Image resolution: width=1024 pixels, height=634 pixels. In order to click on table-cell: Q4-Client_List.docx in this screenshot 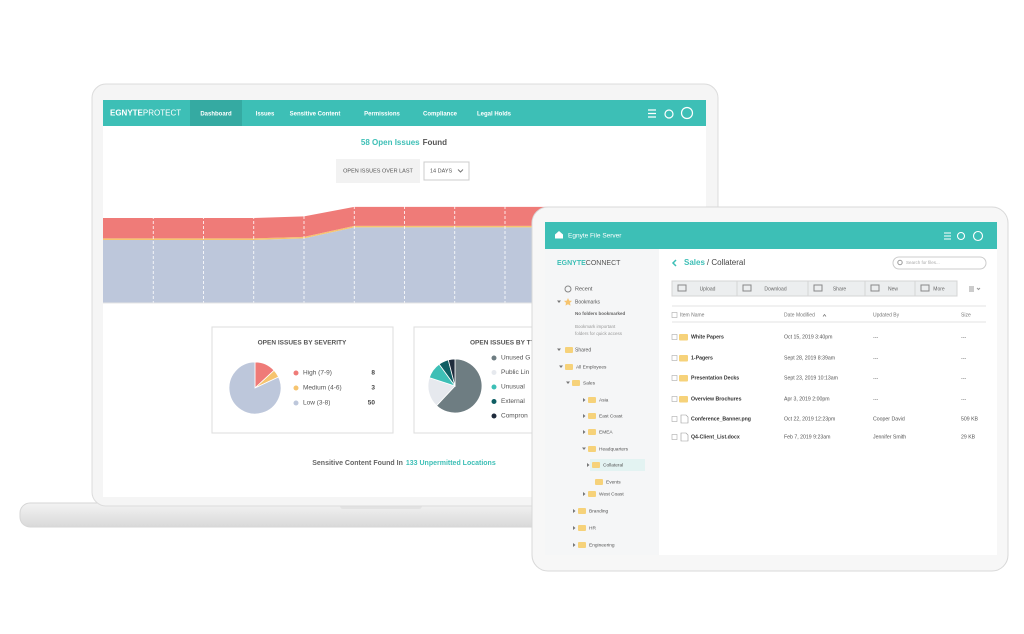, I will do `click(715, 437)`.